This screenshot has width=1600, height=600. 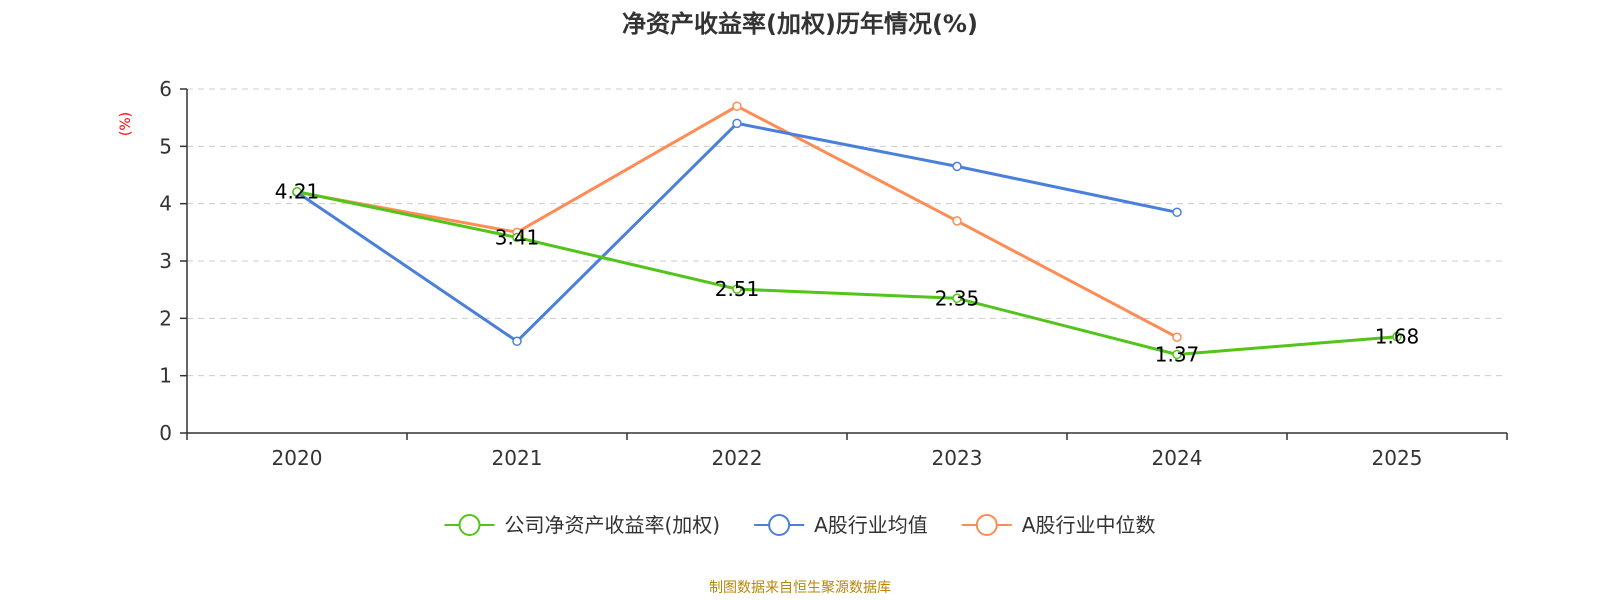 I want to click on x-tick-label: 2021, so click(x=517, y=458).